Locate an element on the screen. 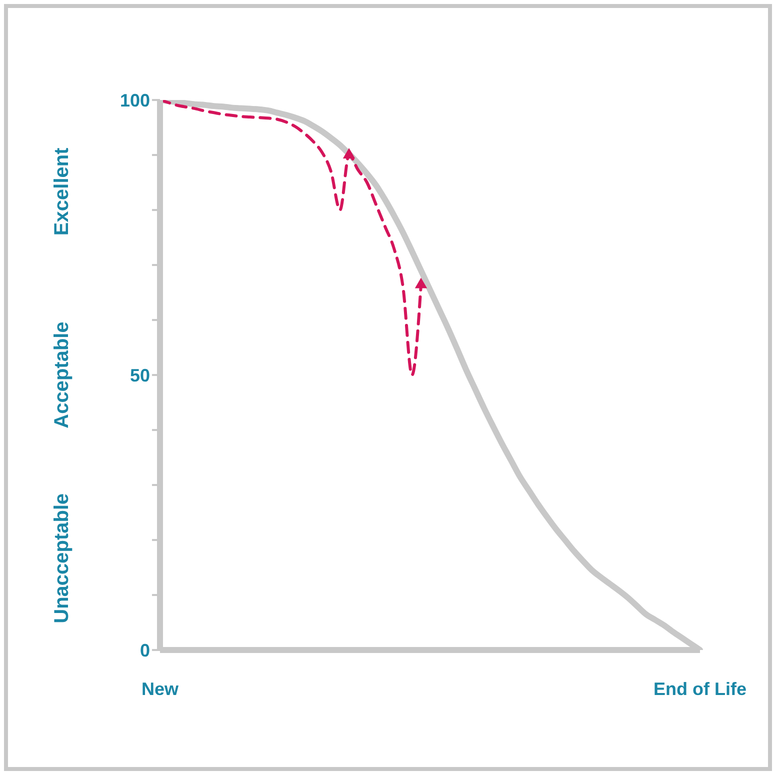 This screenshot has width=776, height=775. text: Excellent is located at coordinates (62, 191).